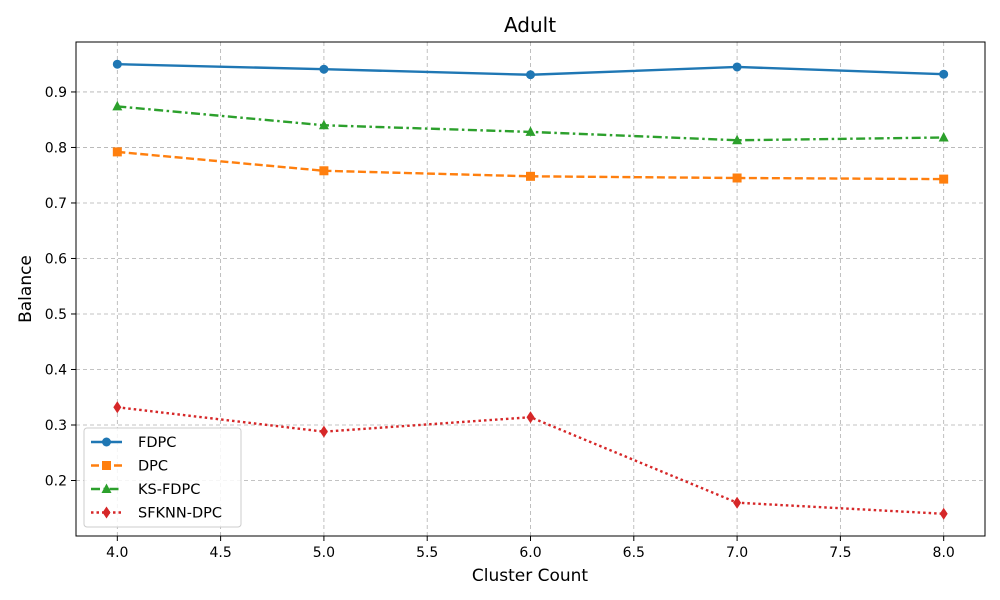  What do you see at coordinates (56, 426) in the screenshot?
I see `y-tick-label: 0.3` at bounding box center [56, 426].